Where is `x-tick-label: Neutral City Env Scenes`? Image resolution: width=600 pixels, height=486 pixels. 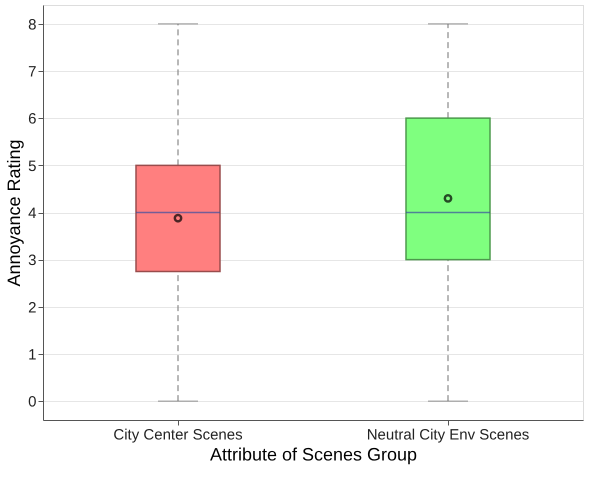 x-tick-label: Neutral City Env Scenes is located at coordinates (448, 435).